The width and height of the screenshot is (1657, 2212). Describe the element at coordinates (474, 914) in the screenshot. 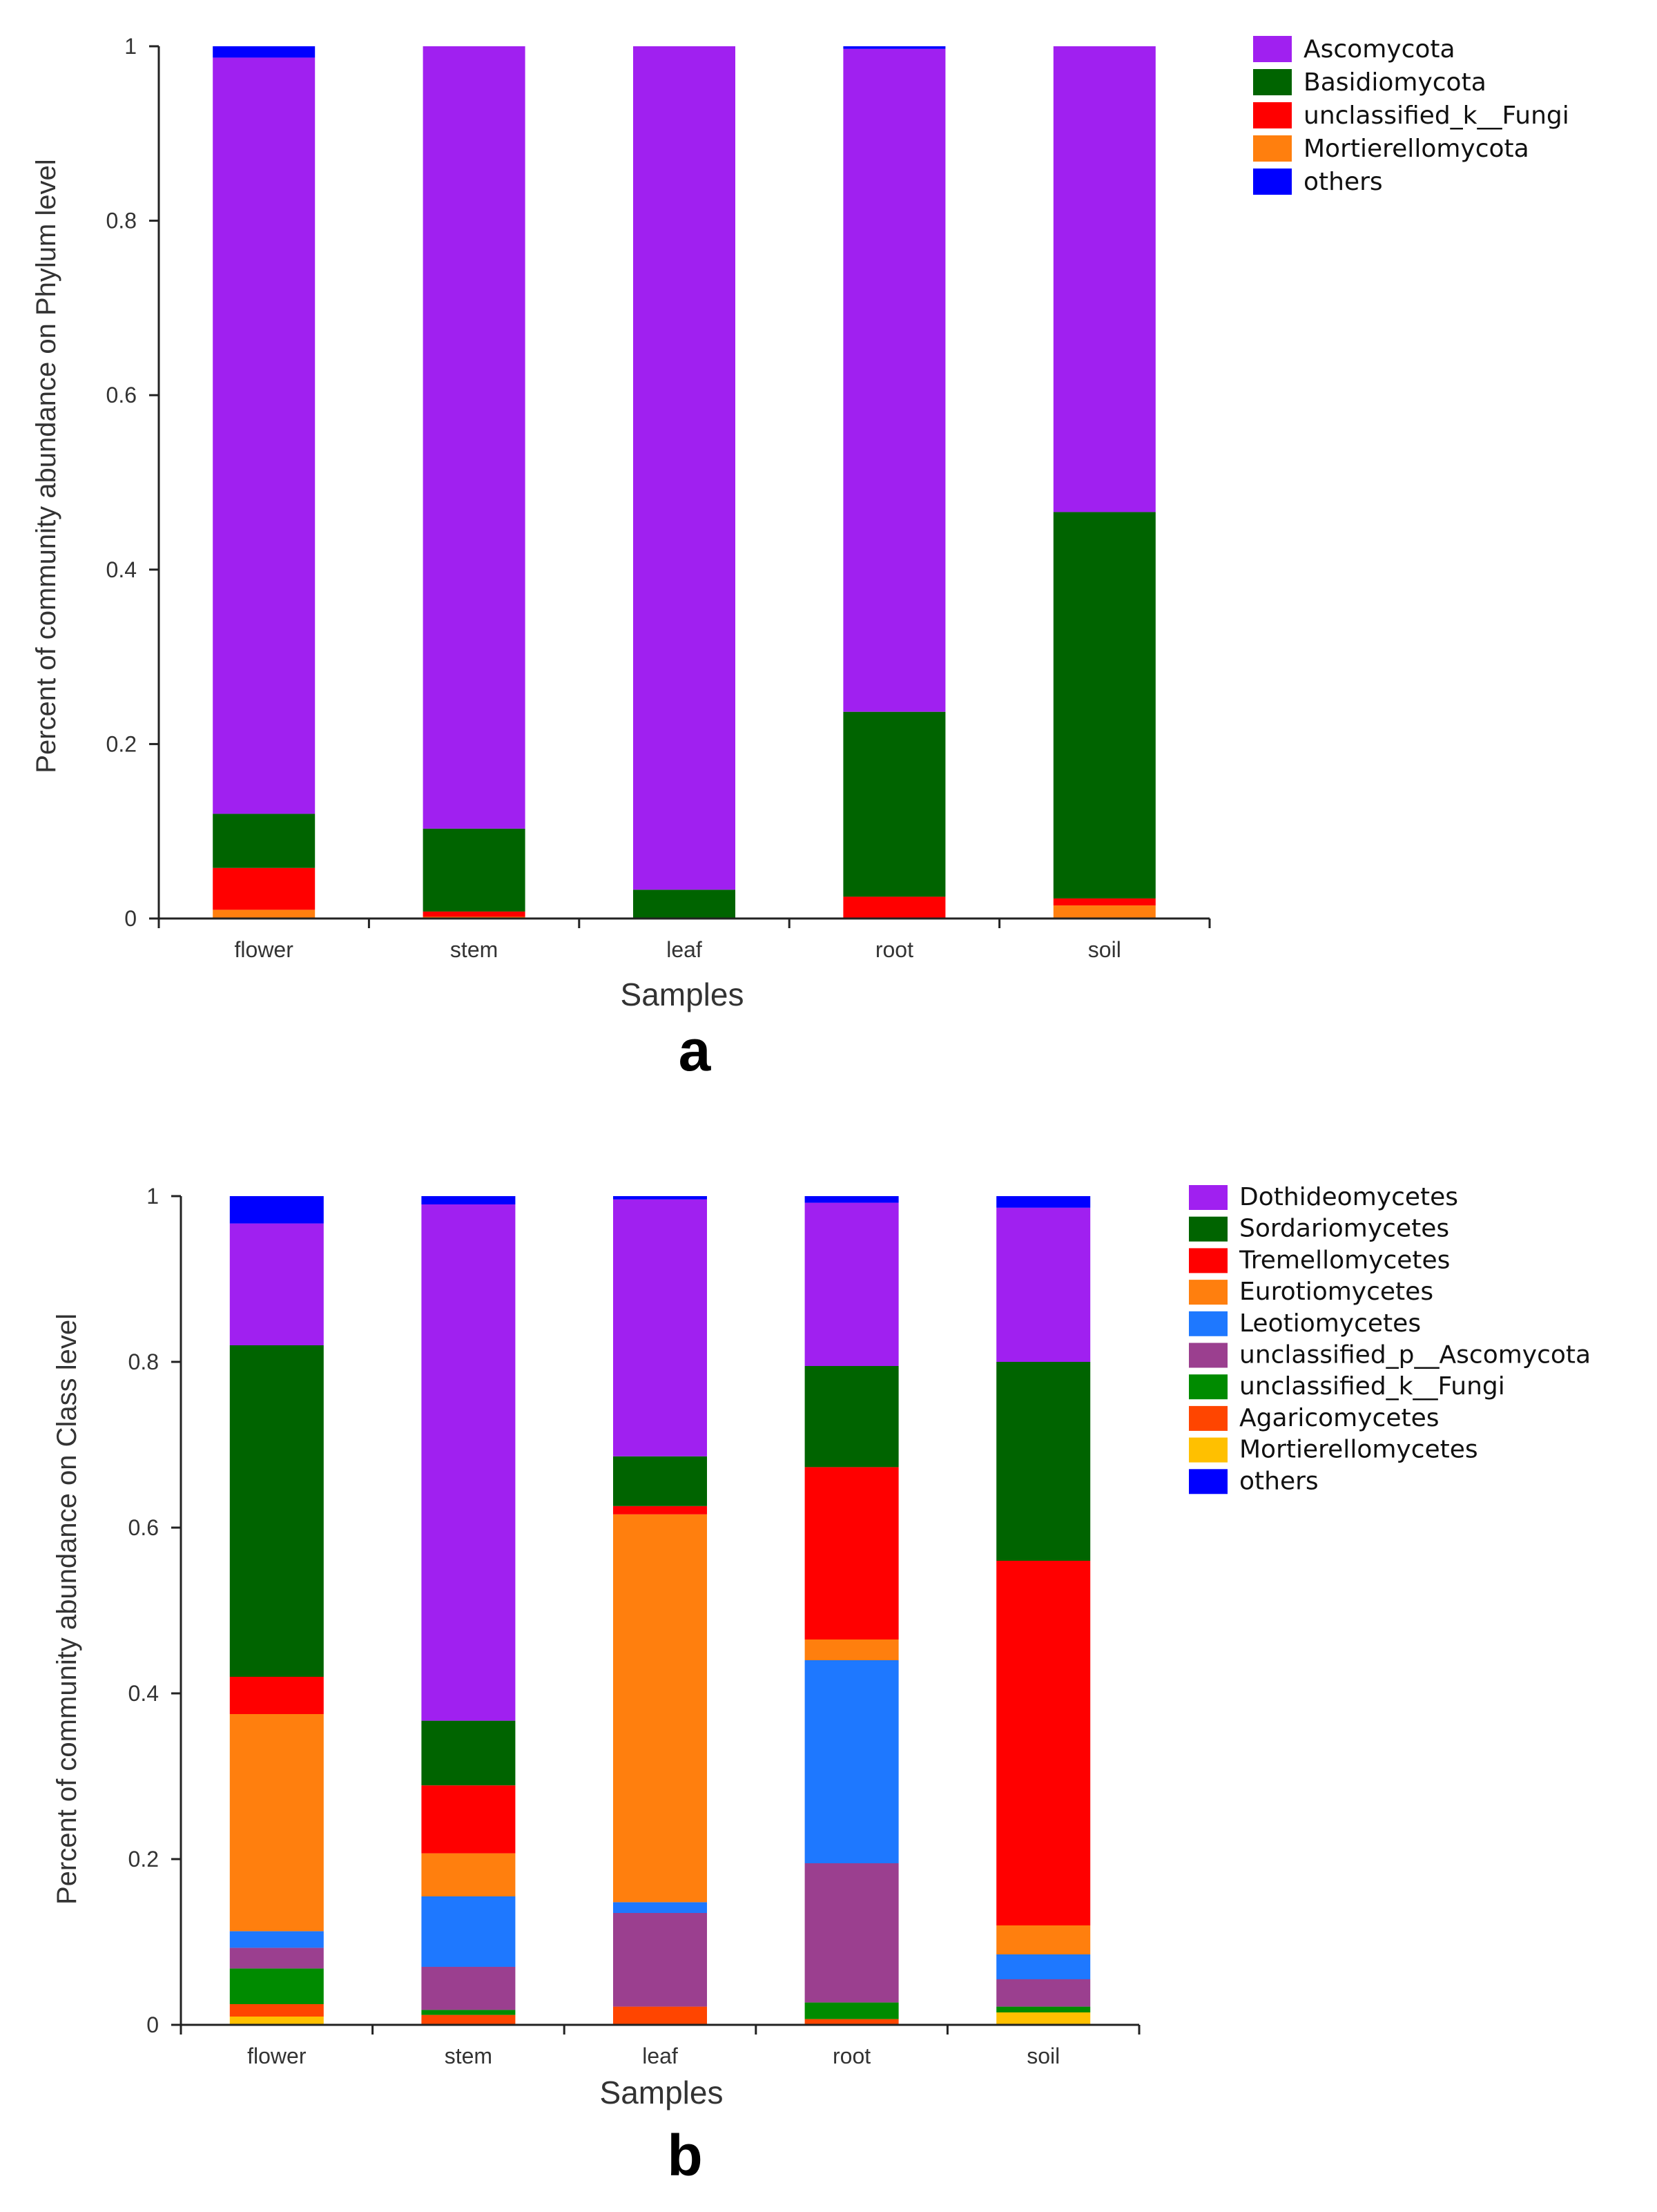

I see `panel-a-bar-stem-unclassified-k-fungi` at that location.